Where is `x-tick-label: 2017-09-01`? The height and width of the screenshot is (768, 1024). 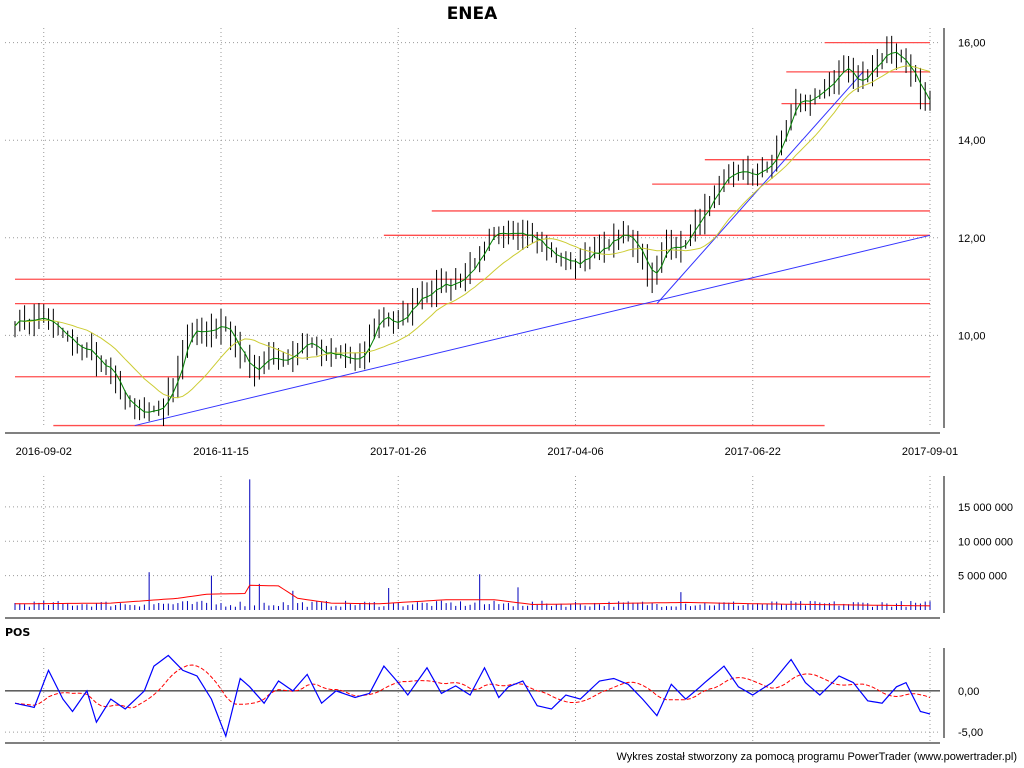 x-tick-label: 2017-09-01 is located at coordinates (930, 452).